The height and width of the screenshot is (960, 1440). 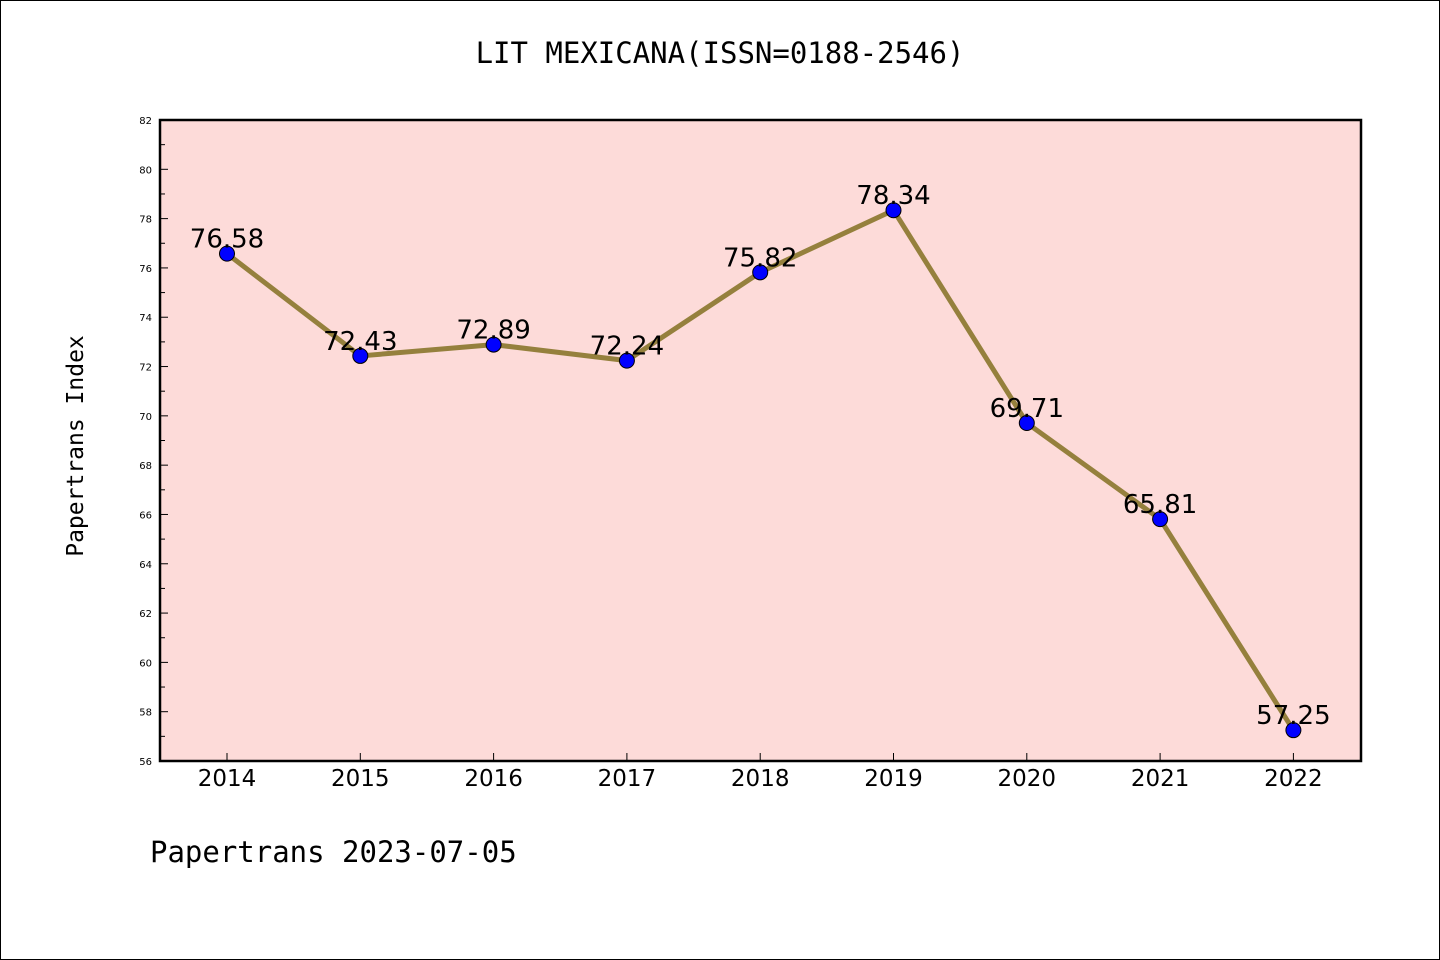 I want to click on data-label: 69.71, so click(x=1027, y=409).